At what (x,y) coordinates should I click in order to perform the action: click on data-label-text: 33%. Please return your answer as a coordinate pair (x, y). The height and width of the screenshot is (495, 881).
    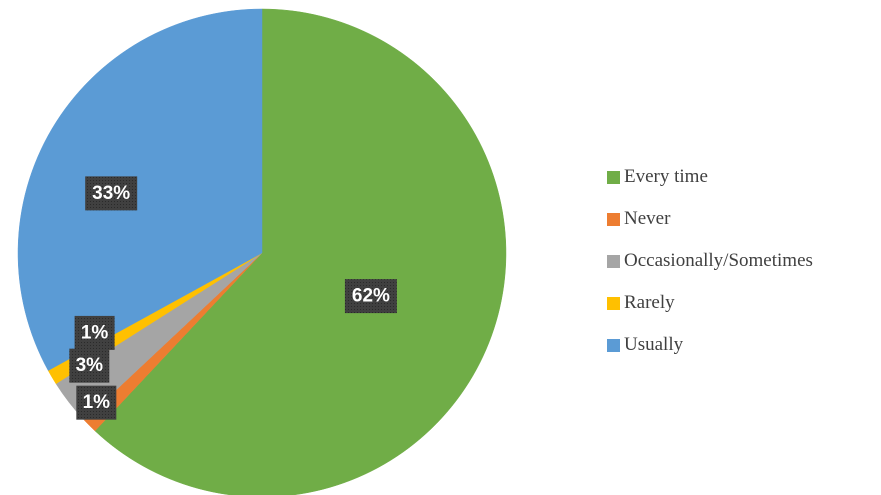
    Looking at the image, I should click on (111, 193).